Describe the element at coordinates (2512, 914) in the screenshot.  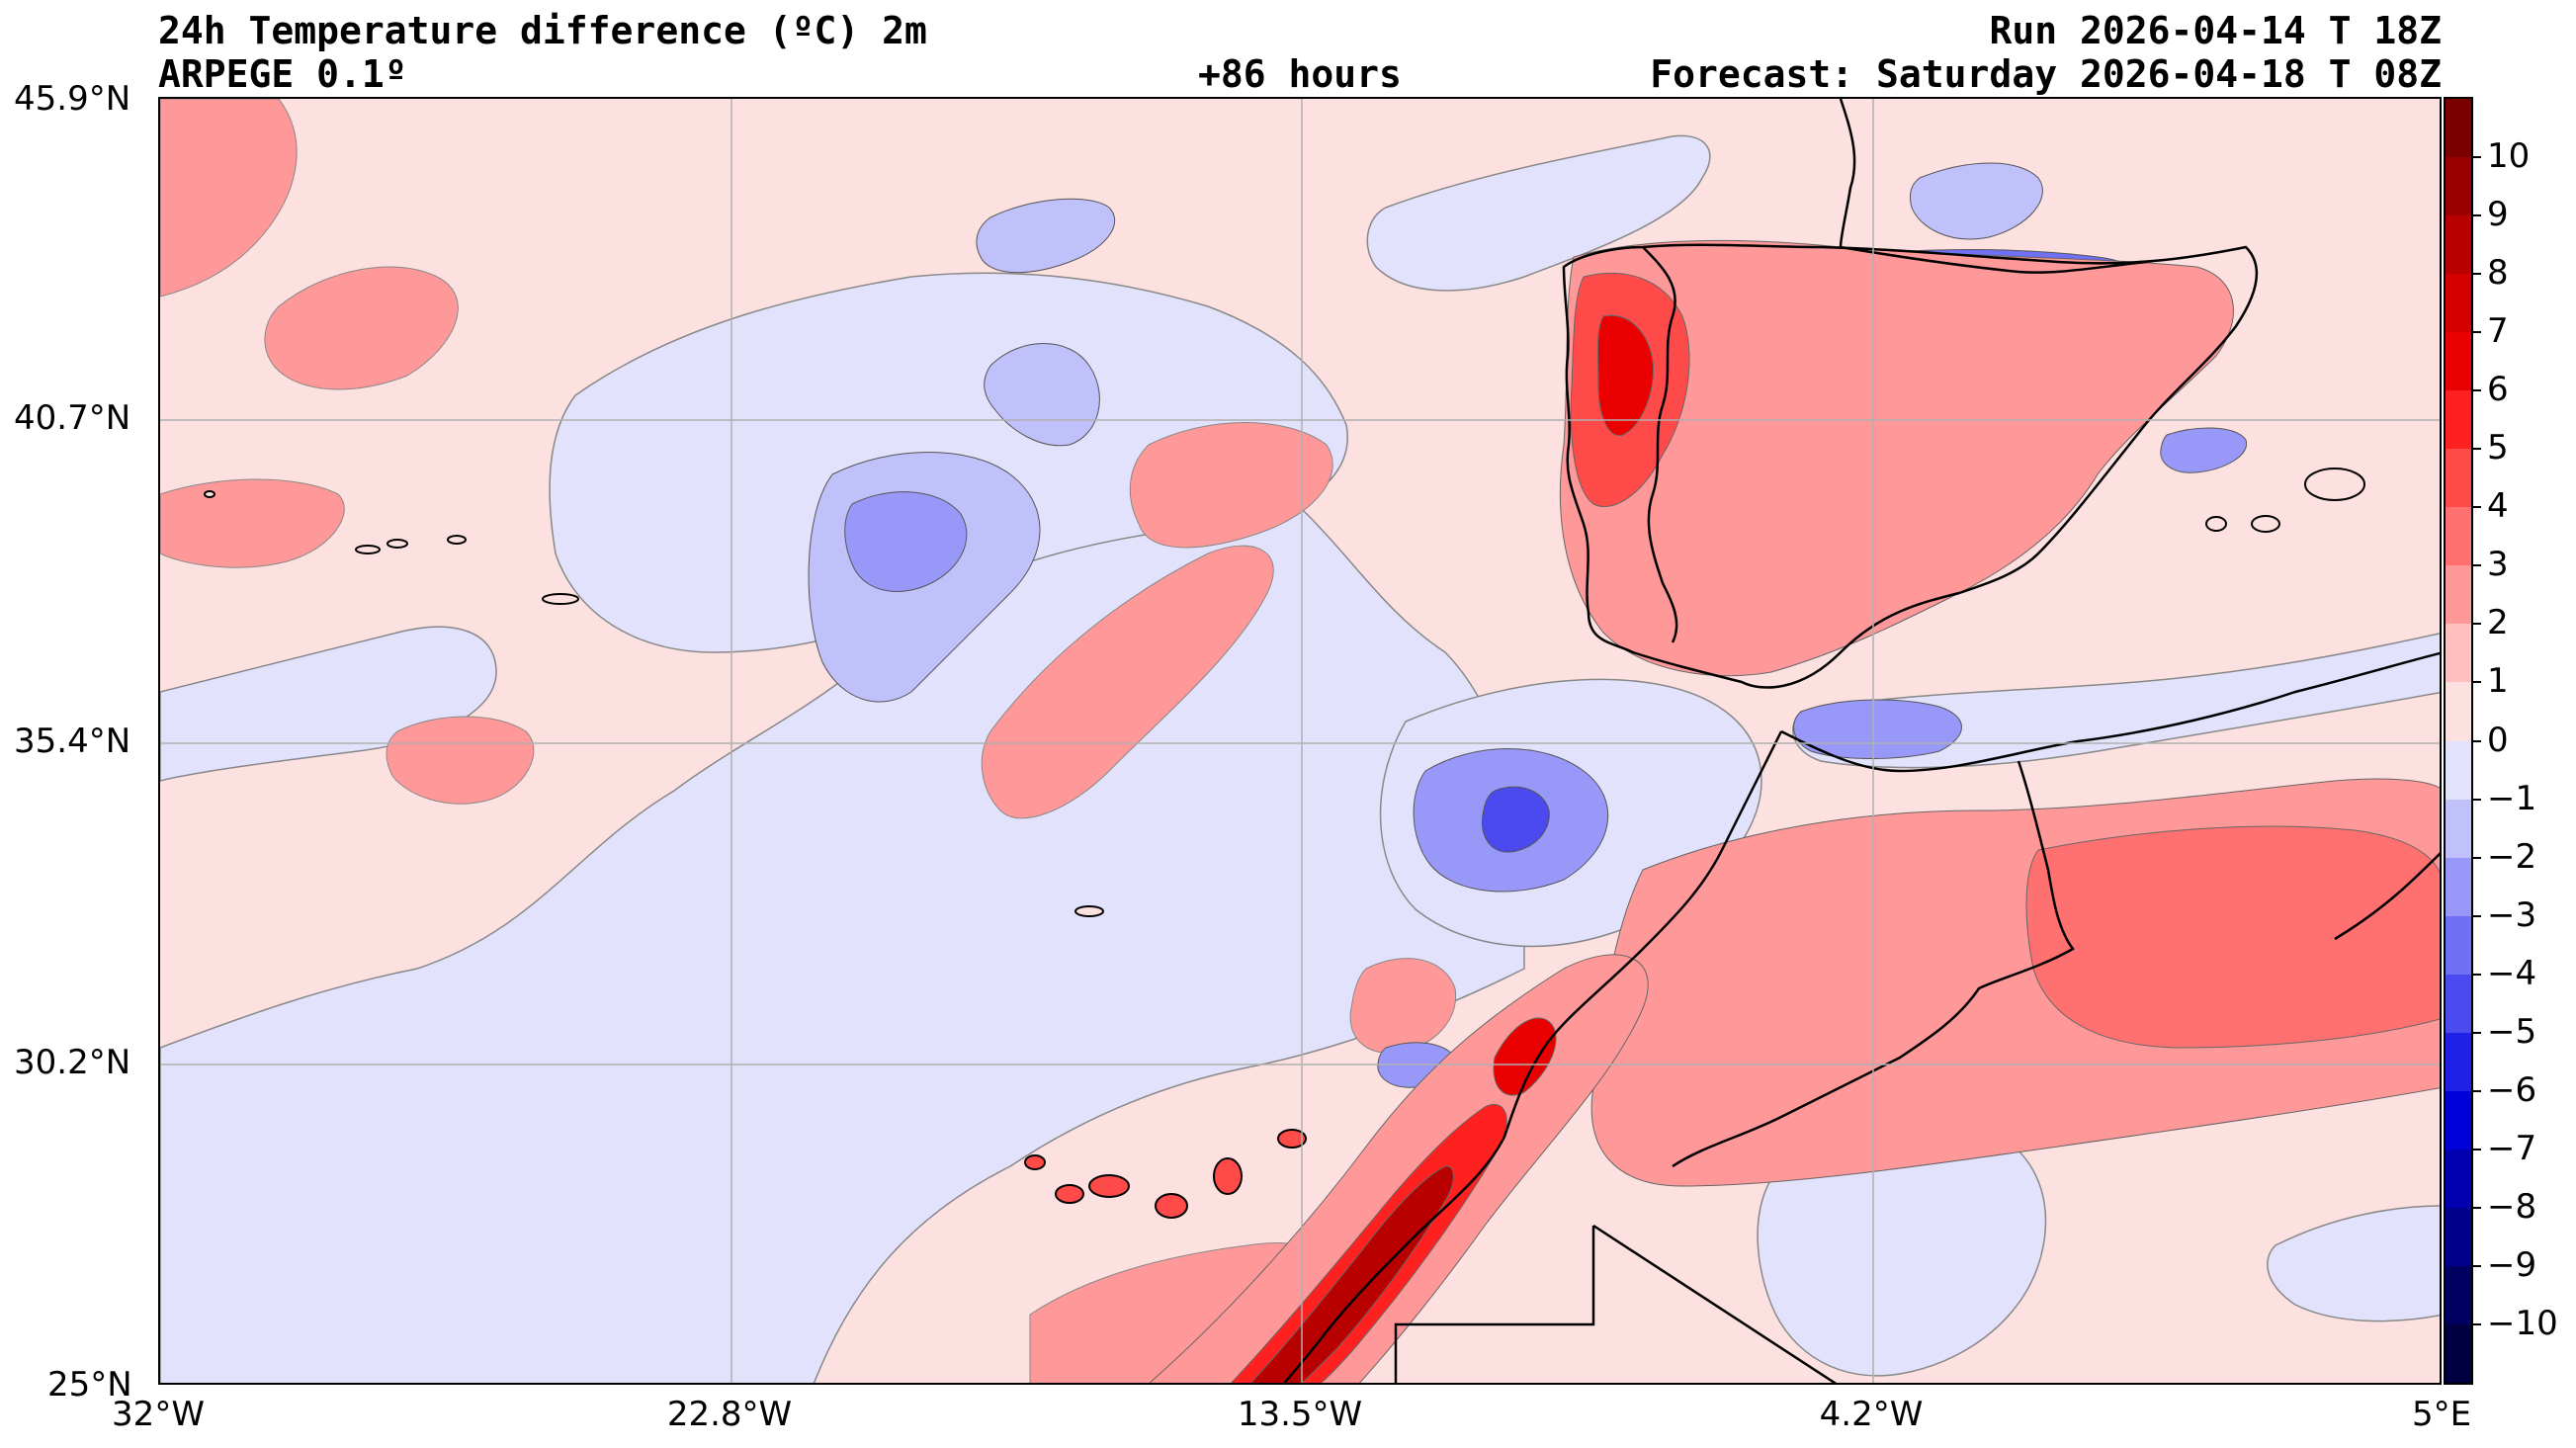
I see `colorbar-tick-label: −3` at that location.